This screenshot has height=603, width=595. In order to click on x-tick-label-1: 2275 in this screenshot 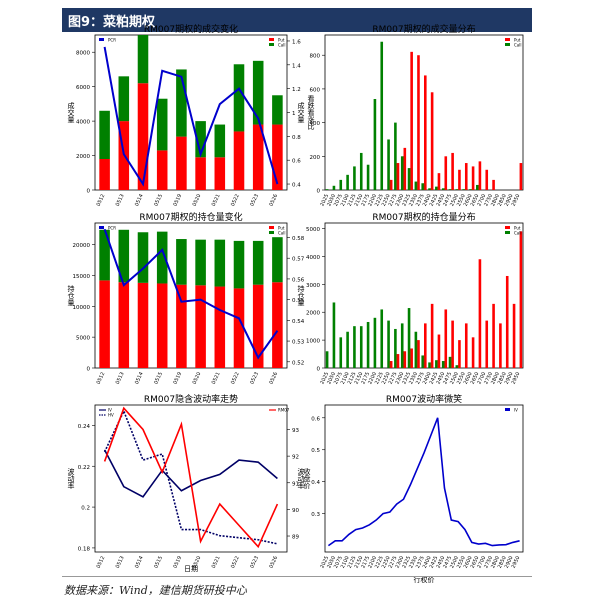, I will do `click(393, 200)`.